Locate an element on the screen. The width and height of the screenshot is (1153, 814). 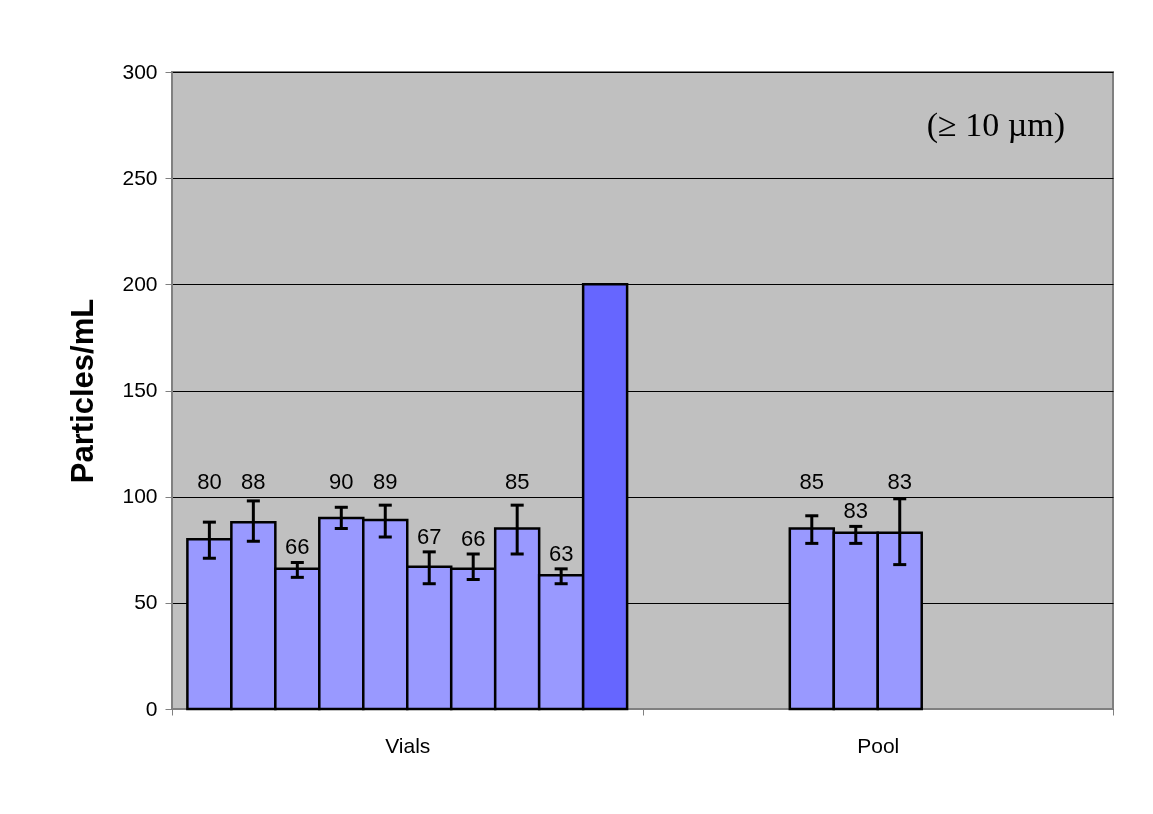
y-tick-label: 0 is located at coordinates (151, 708).